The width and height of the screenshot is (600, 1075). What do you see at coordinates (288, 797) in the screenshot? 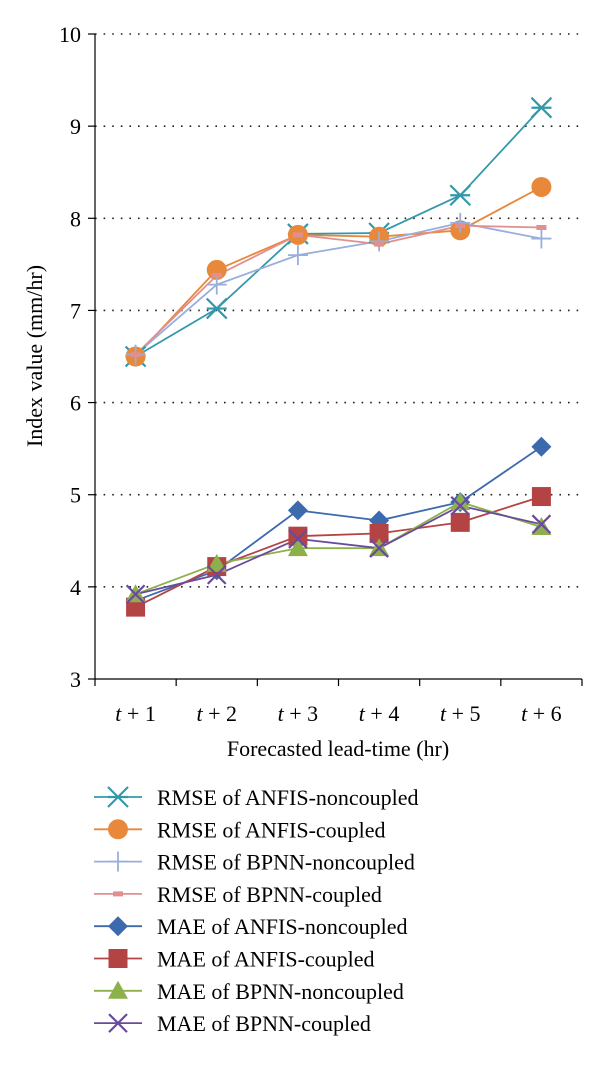
I see `legend-label: RMSE of ANFIS-noncoupled` at bounding box center [288, 797].